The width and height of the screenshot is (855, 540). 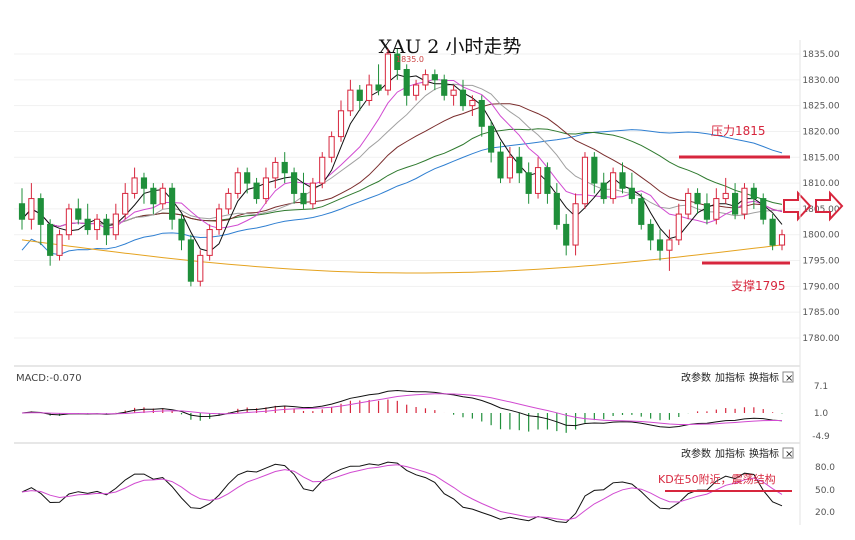 What do you see at coordinates (825, 513) in the screenshot?
I see `kd-tick: 20.0` at bounding box center [825, 513].